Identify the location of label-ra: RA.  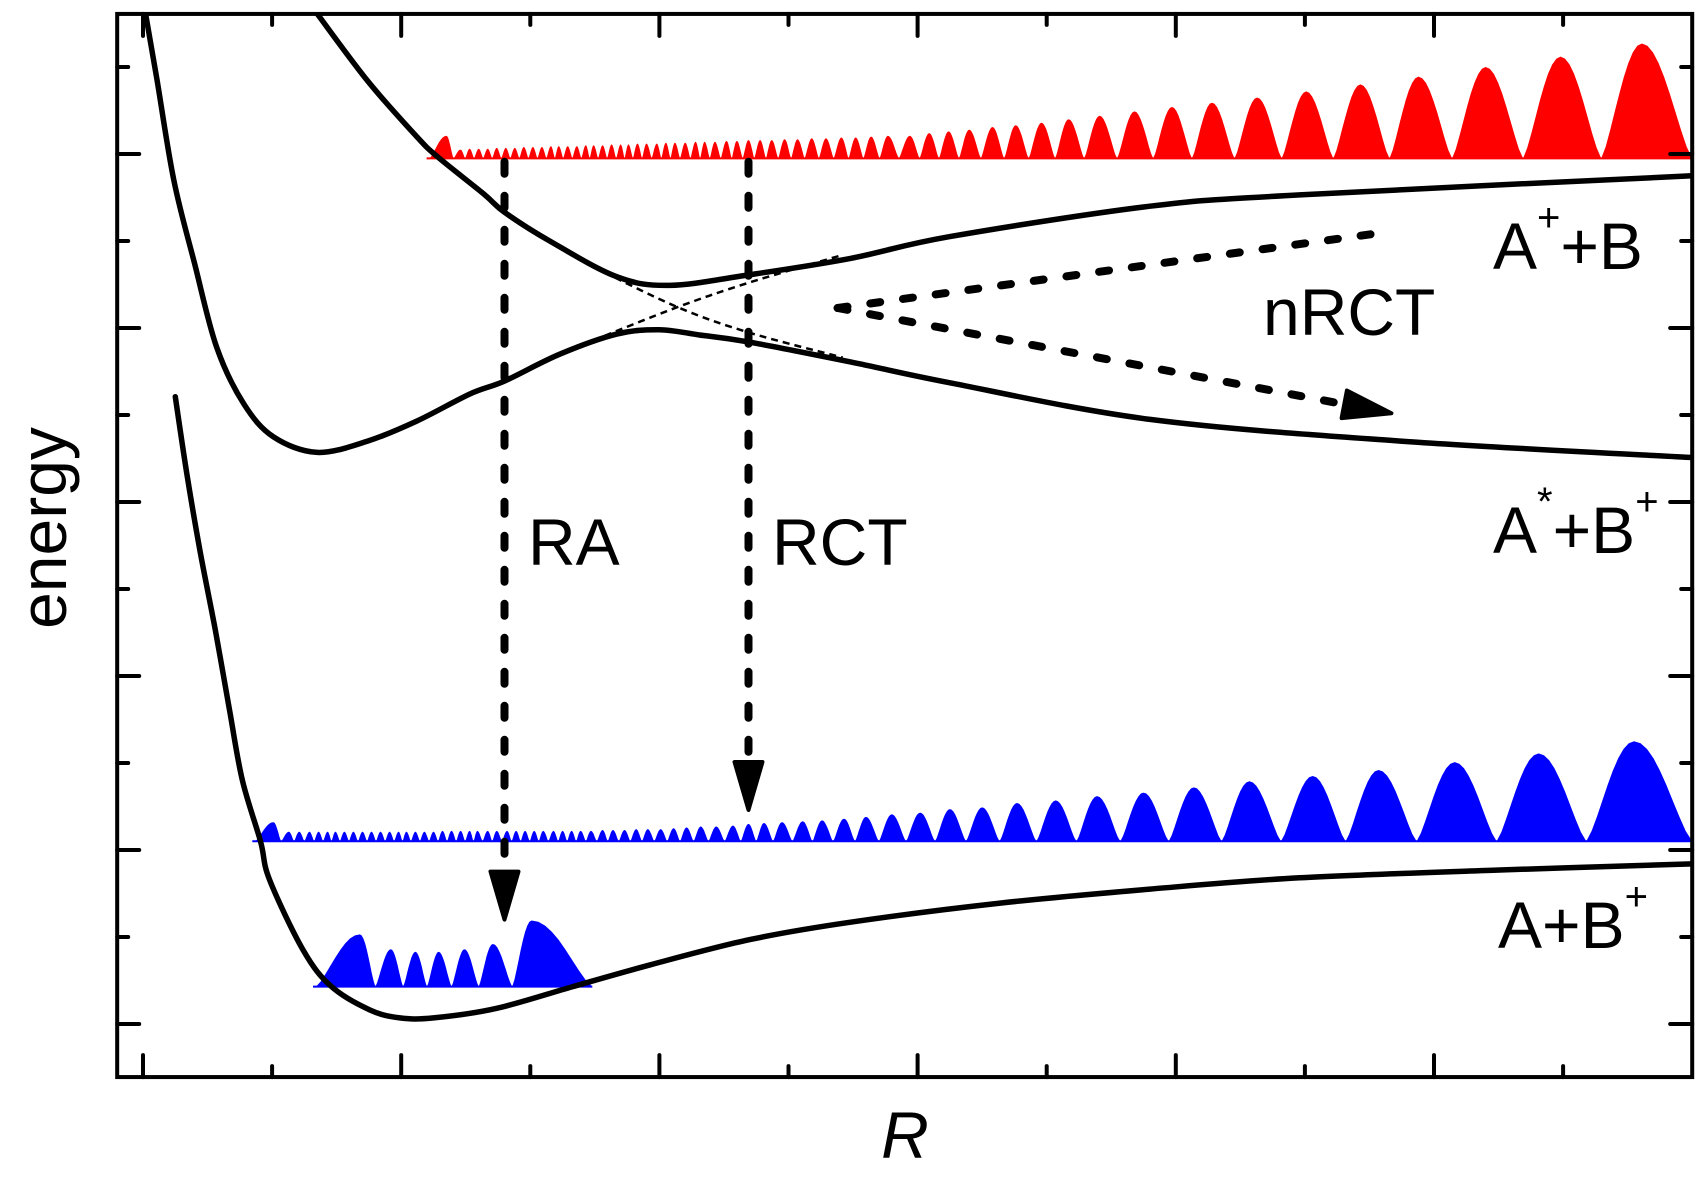
(574, 542).